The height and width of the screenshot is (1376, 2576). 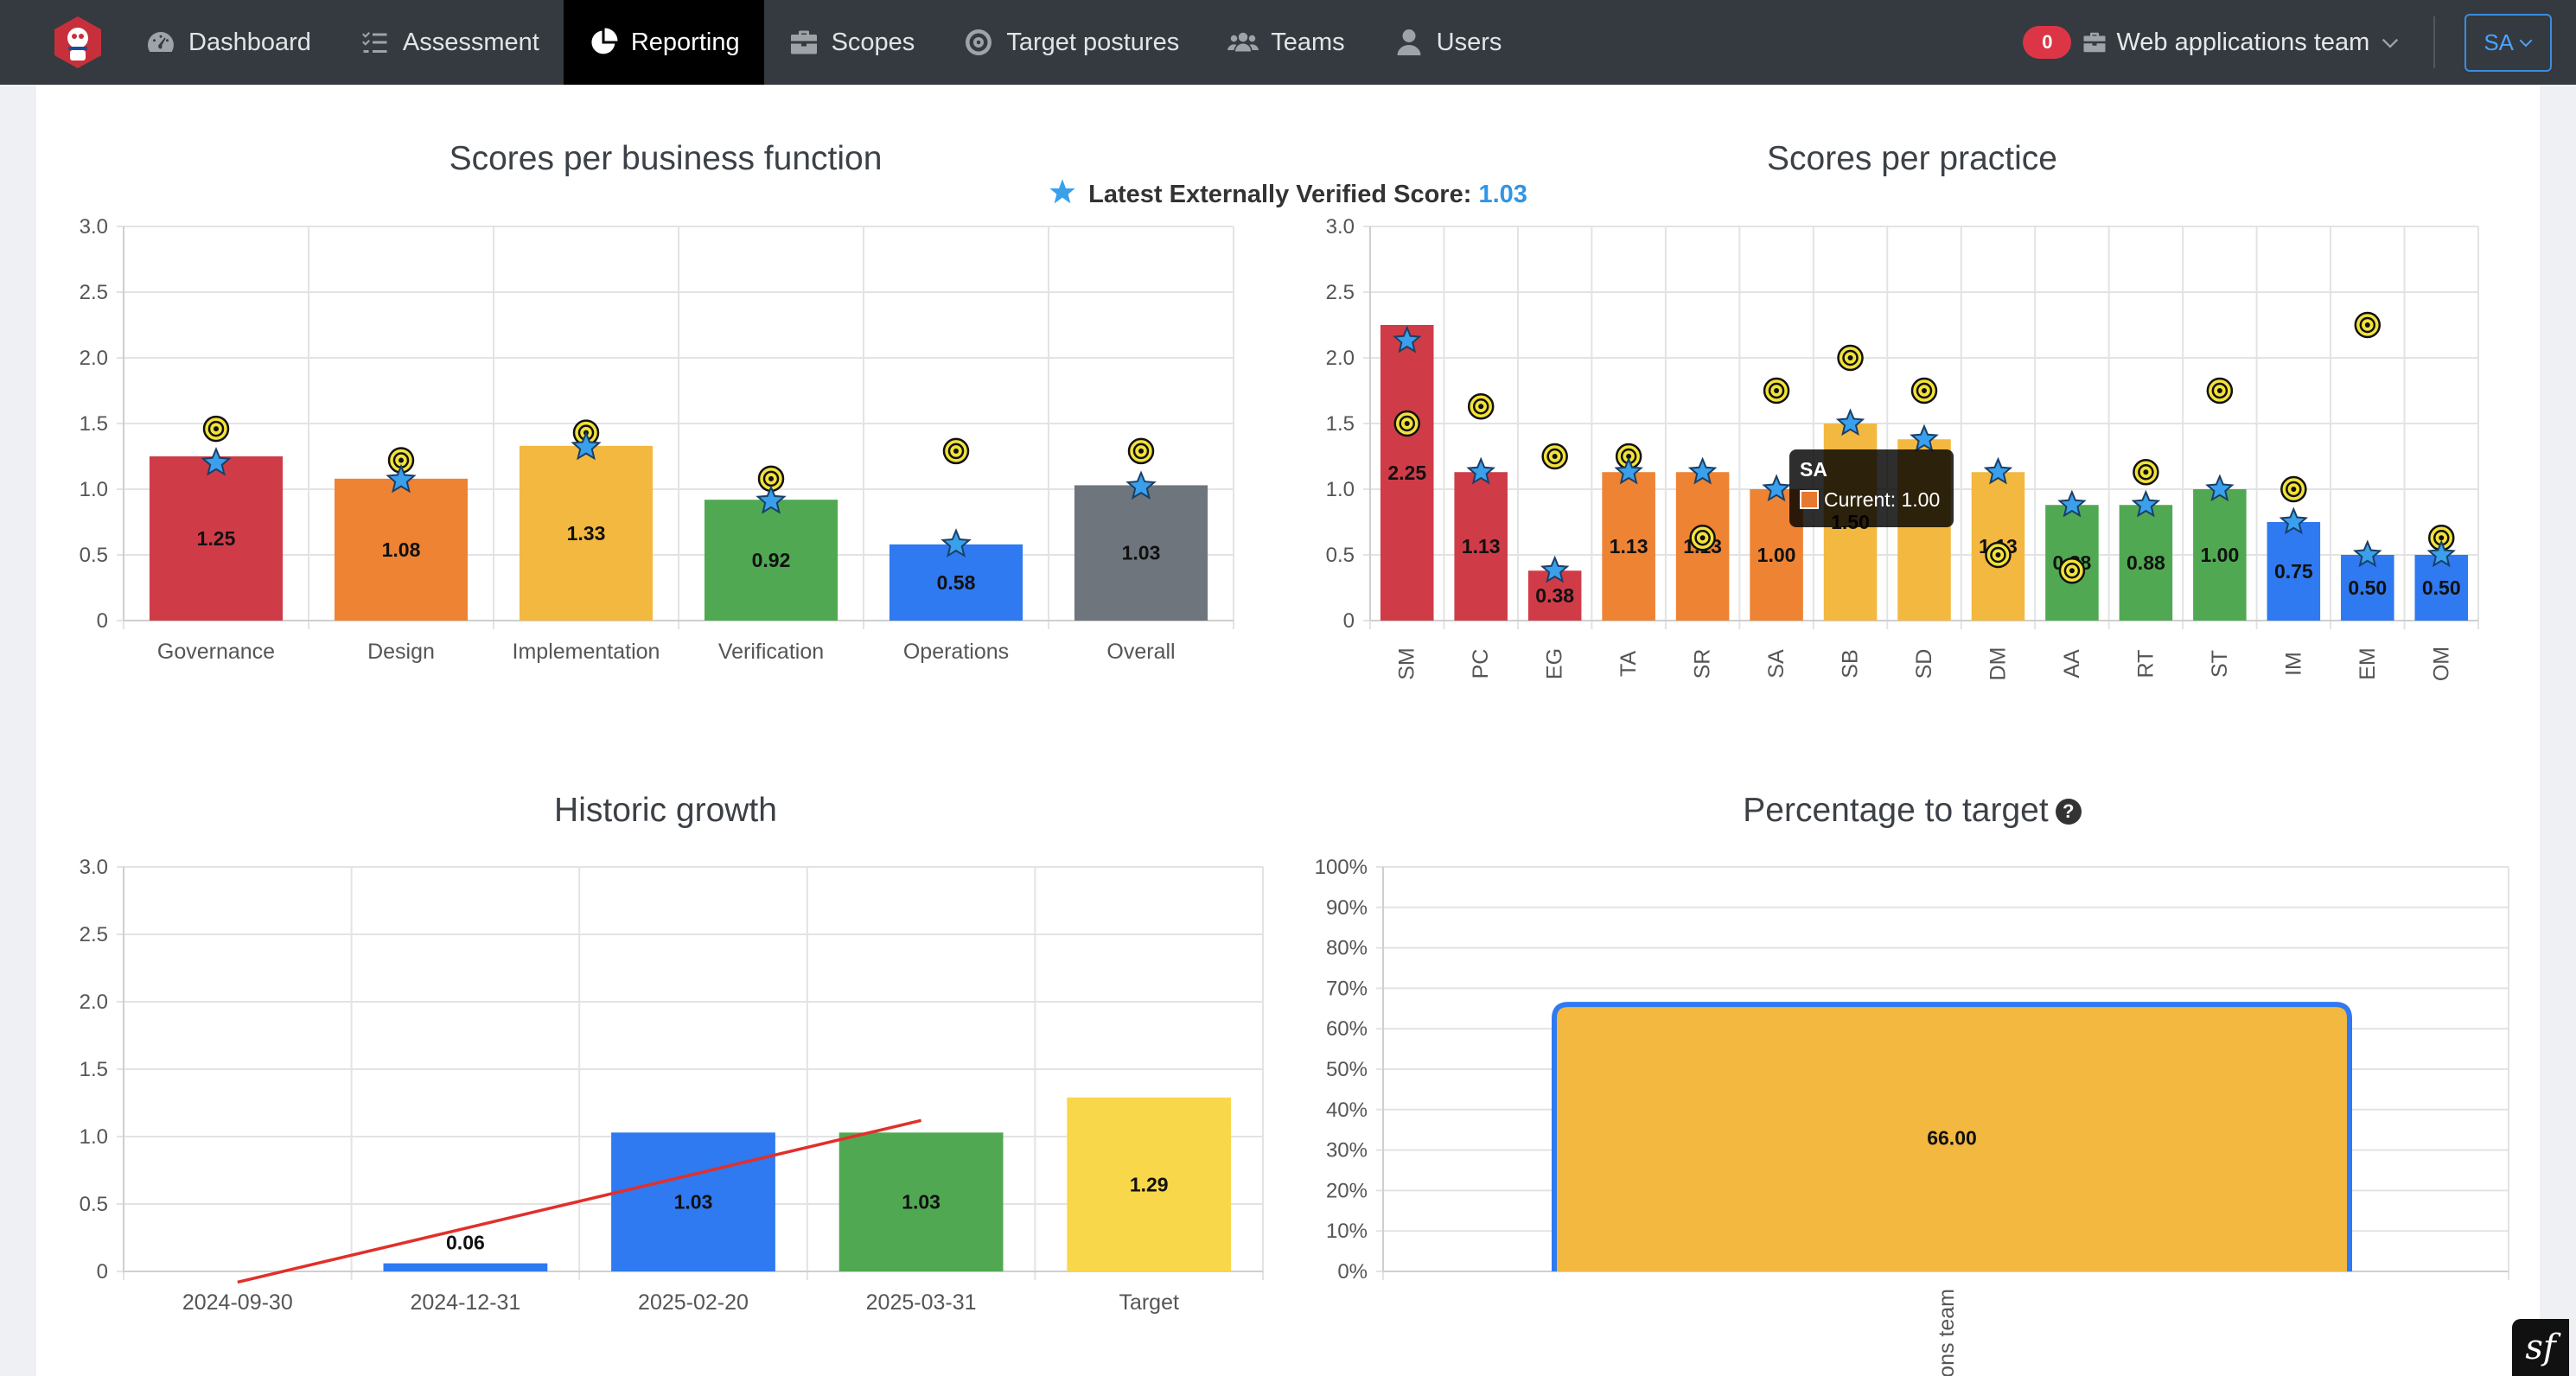 I want to click on nav-assessment: Assessment, so click(x=449, y=42).